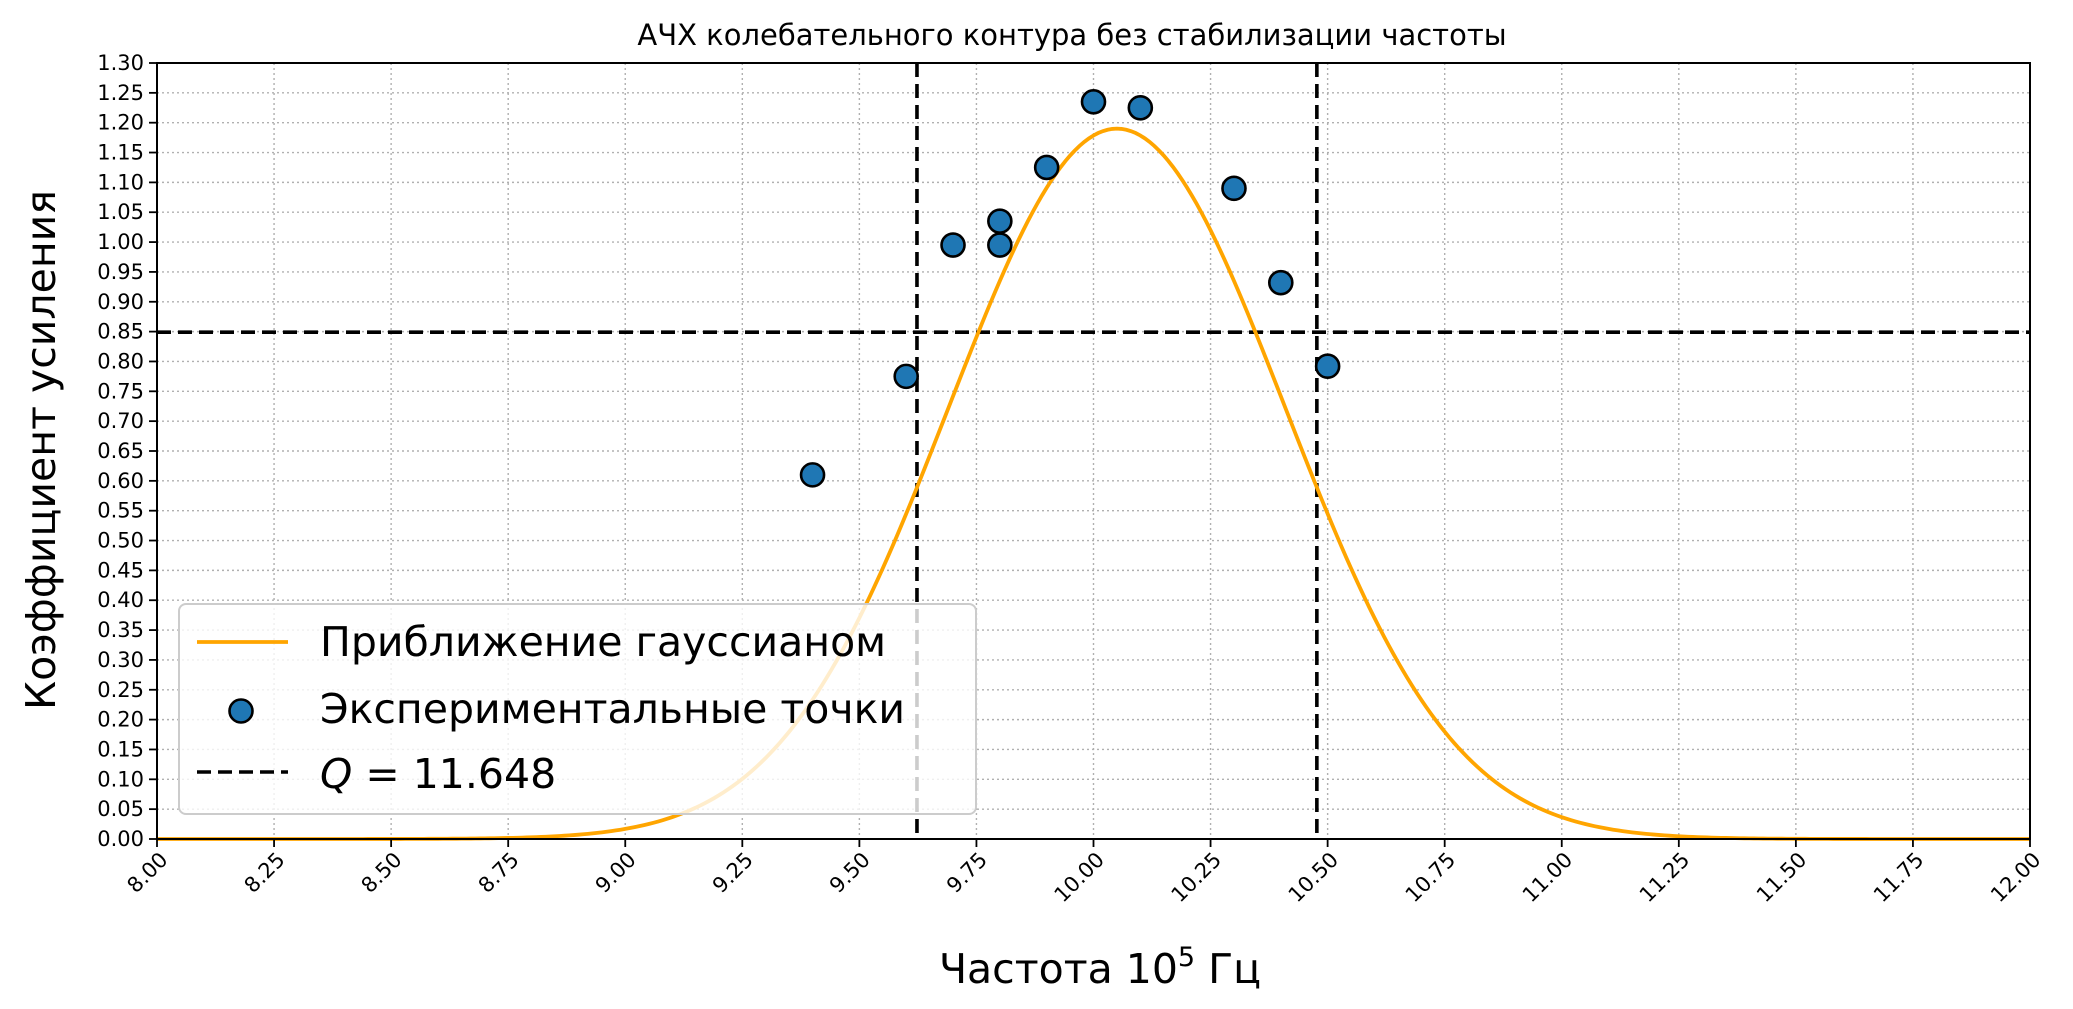  I want to click on y-tick-label: 0.30, so click(120, 660).